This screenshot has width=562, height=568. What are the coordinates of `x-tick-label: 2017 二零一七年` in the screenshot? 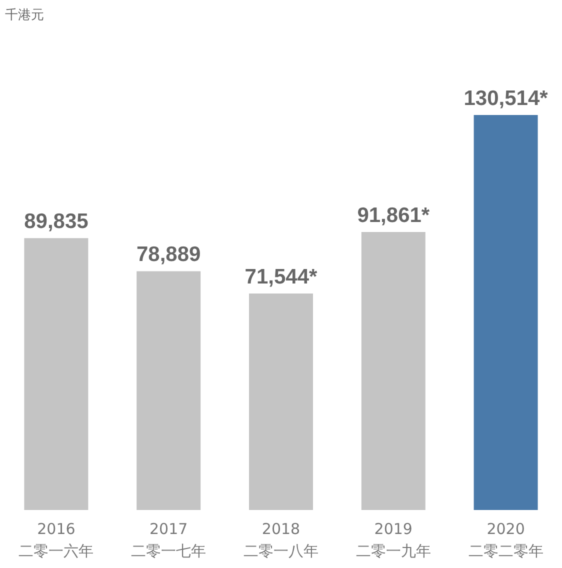 It's located at (168, 540).